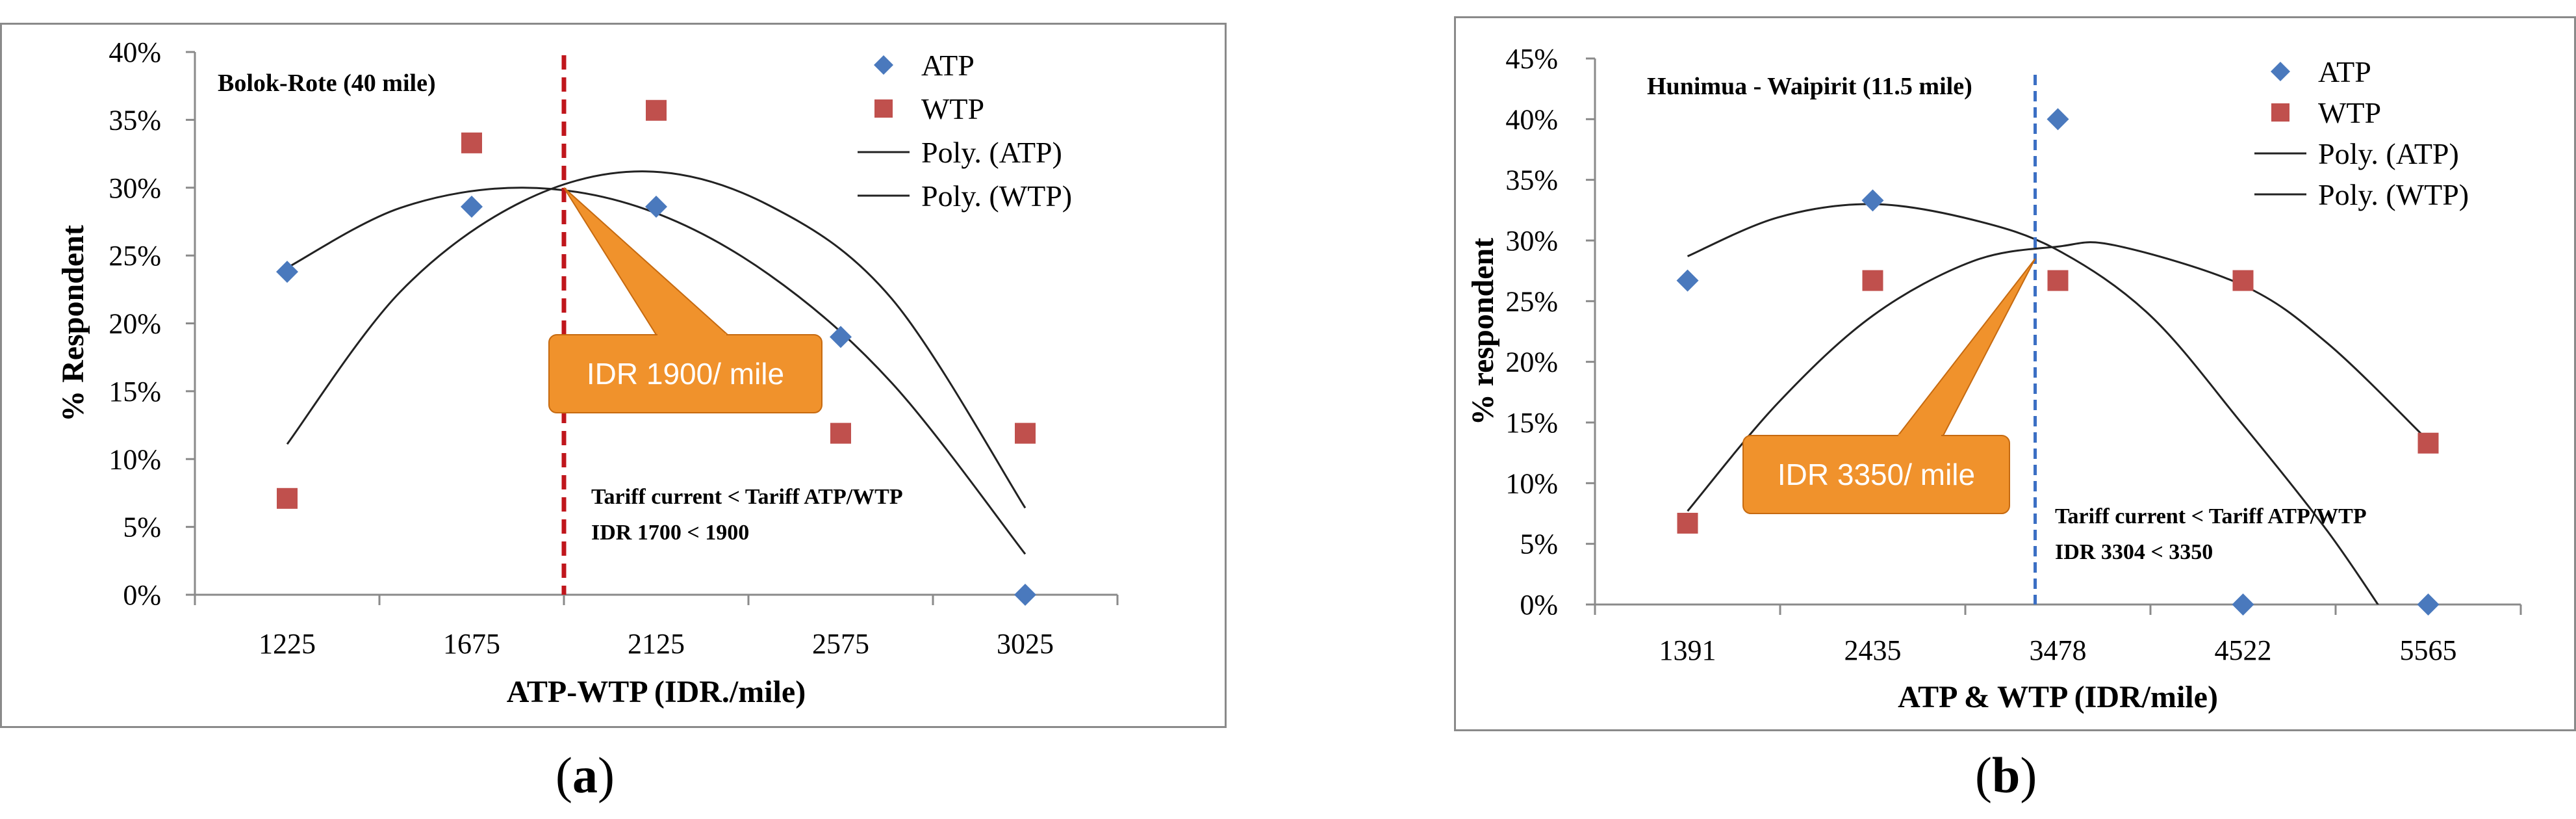 This screenshot has width=2576, height=819. I want to click on x-tick-label: 2125, so click(656, 644).